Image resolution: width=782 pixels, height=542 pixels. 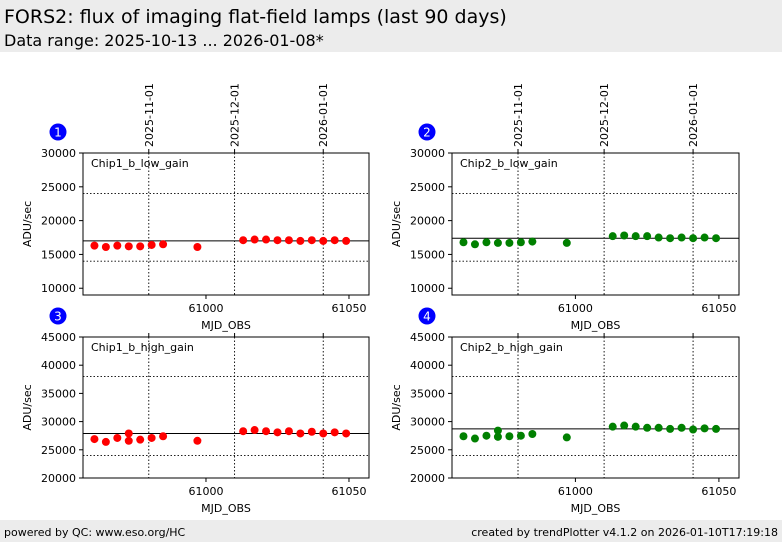 I want to click on panel-number: 2, so click(x=427, y=133).